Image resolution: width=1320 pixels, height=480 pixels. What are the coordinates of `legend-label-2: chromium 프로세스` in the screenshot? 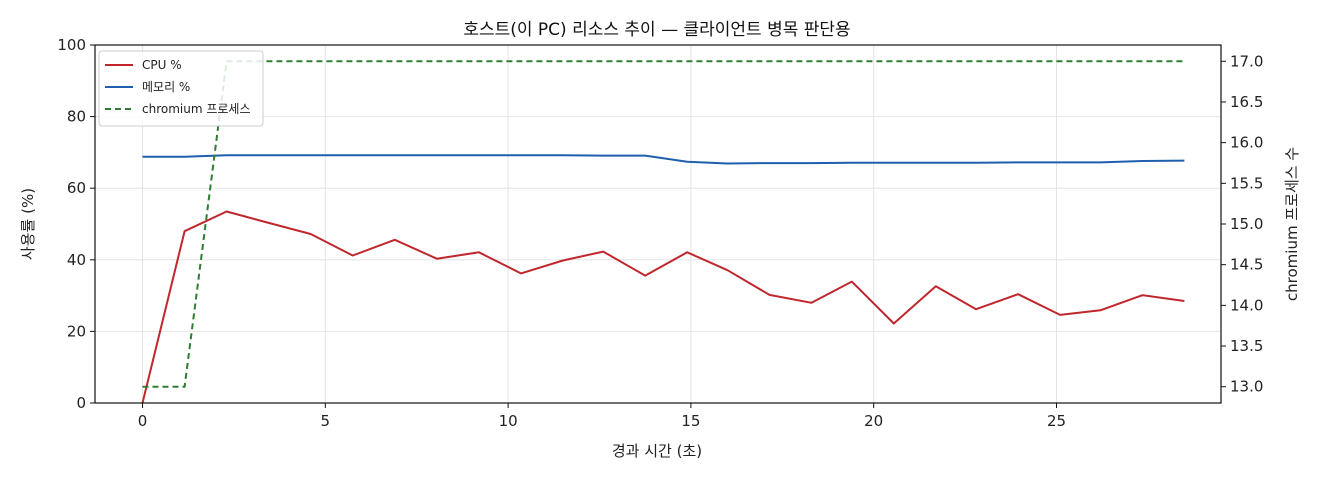 It's located at (196, 109).